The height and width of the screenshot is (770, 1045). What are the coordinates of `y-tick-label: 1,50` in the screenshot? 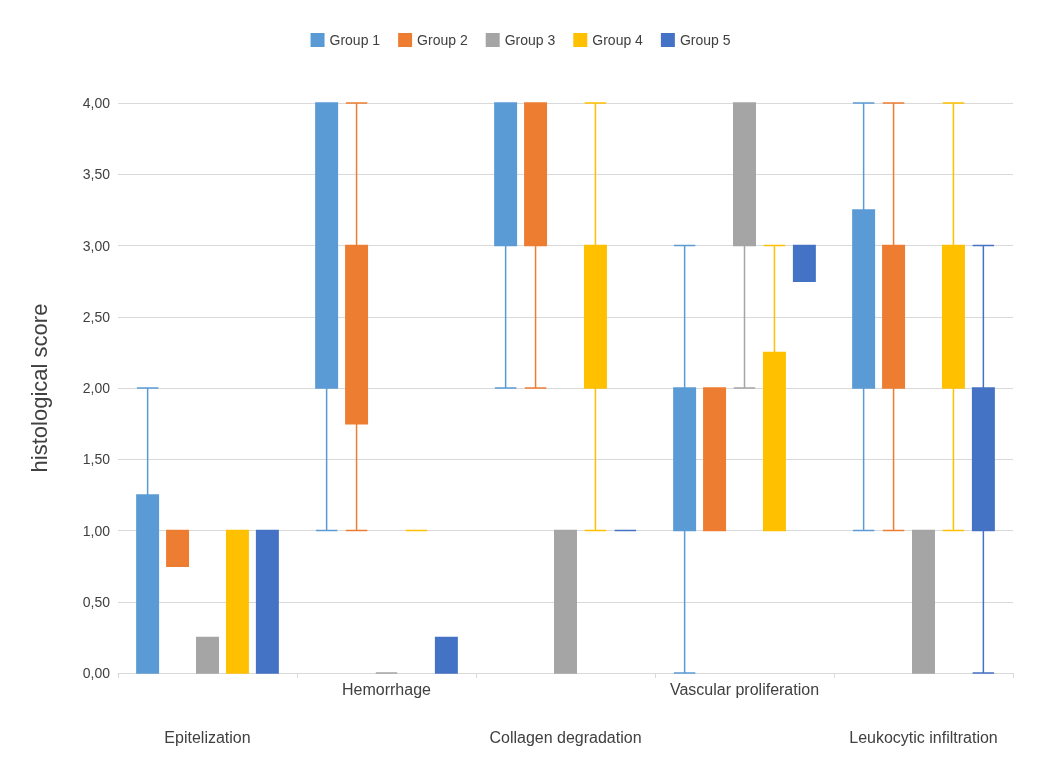 It's located at (96, 459).